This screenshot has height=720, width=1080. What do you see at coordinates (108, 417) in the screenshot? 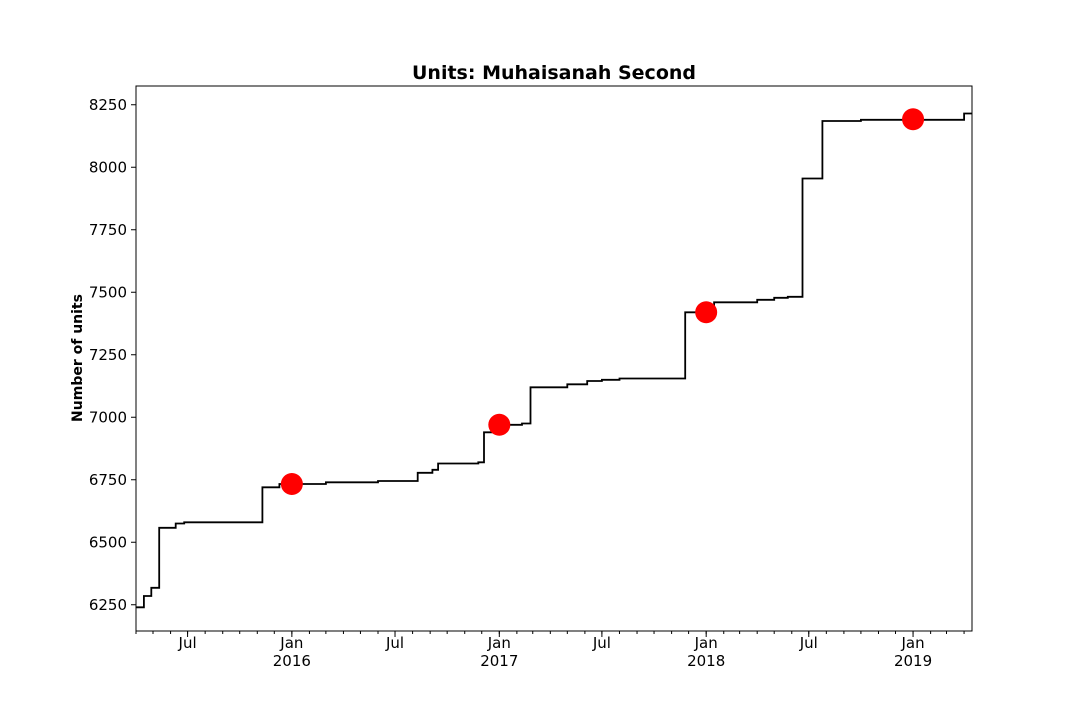
I see `y-tick-label: 7000` at bounding box center [108, 417].